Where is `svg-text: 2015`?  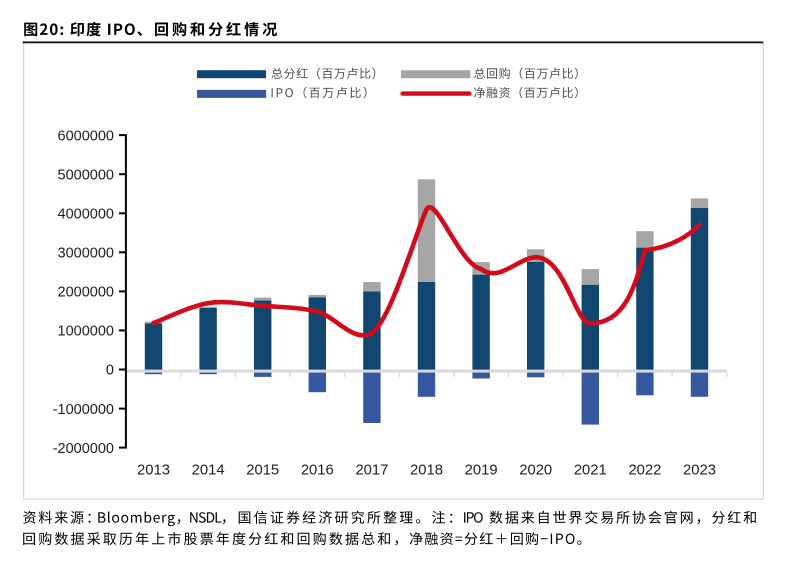
svg-text: 2015 is located at coordinates (262, 470).